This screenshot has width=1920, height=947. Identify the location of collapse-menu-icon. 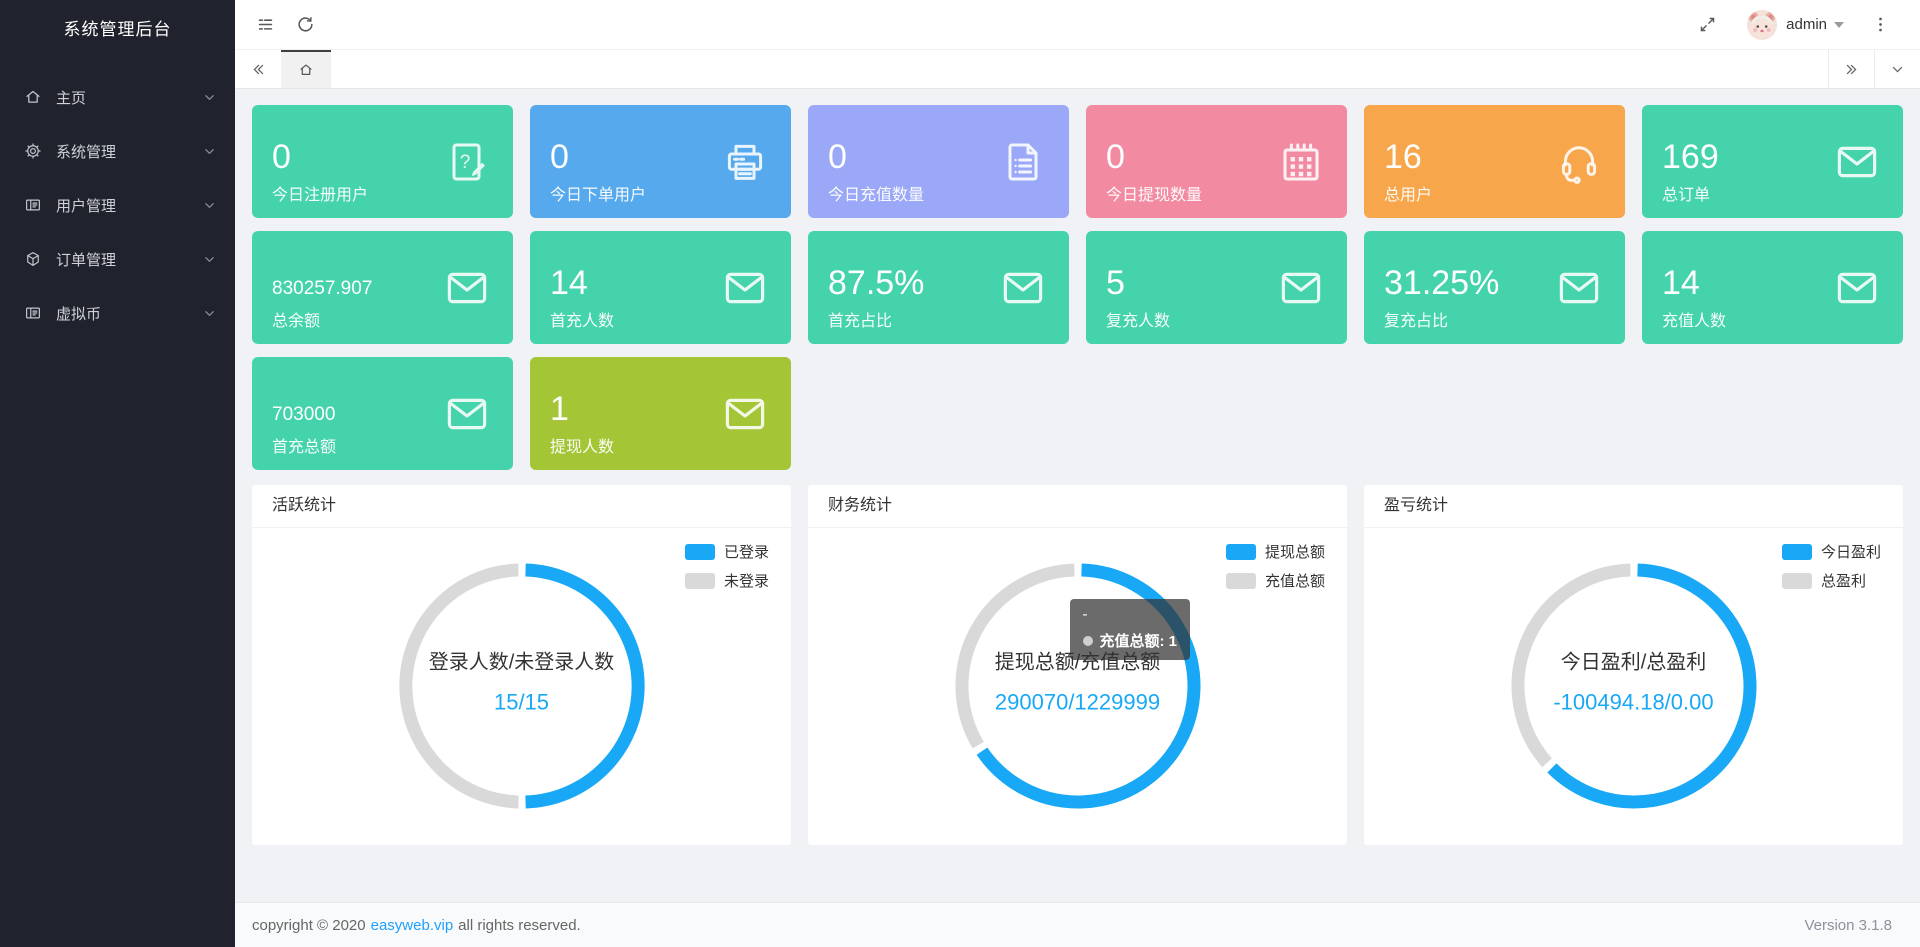
(265, 25).